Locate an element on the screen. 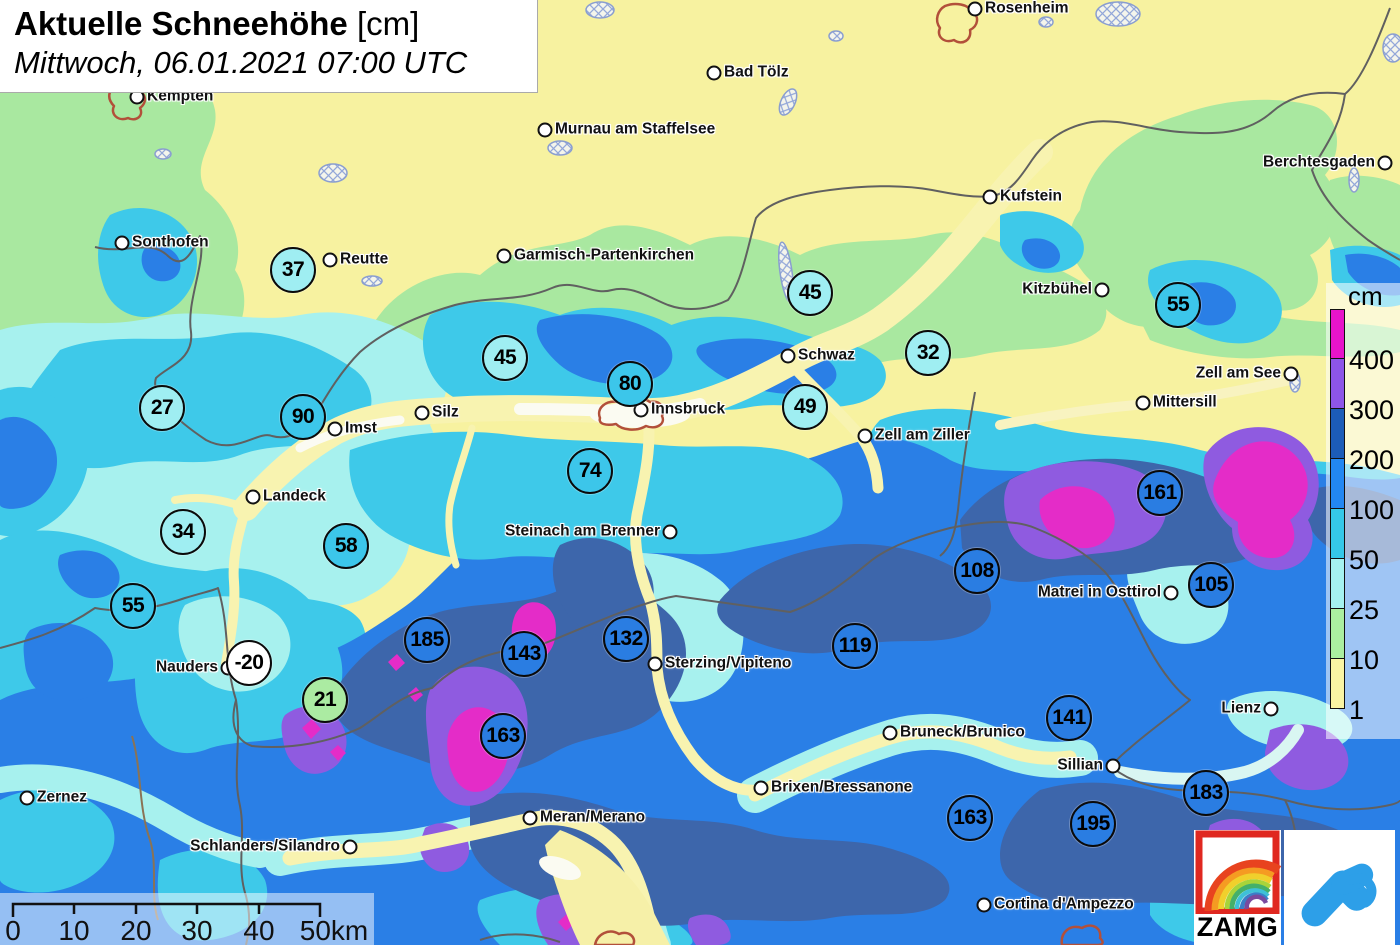 Image resolution: width=1400 pixels, height=945 pixels. station-value-circle: 34 is located at coordinates (183, 532).